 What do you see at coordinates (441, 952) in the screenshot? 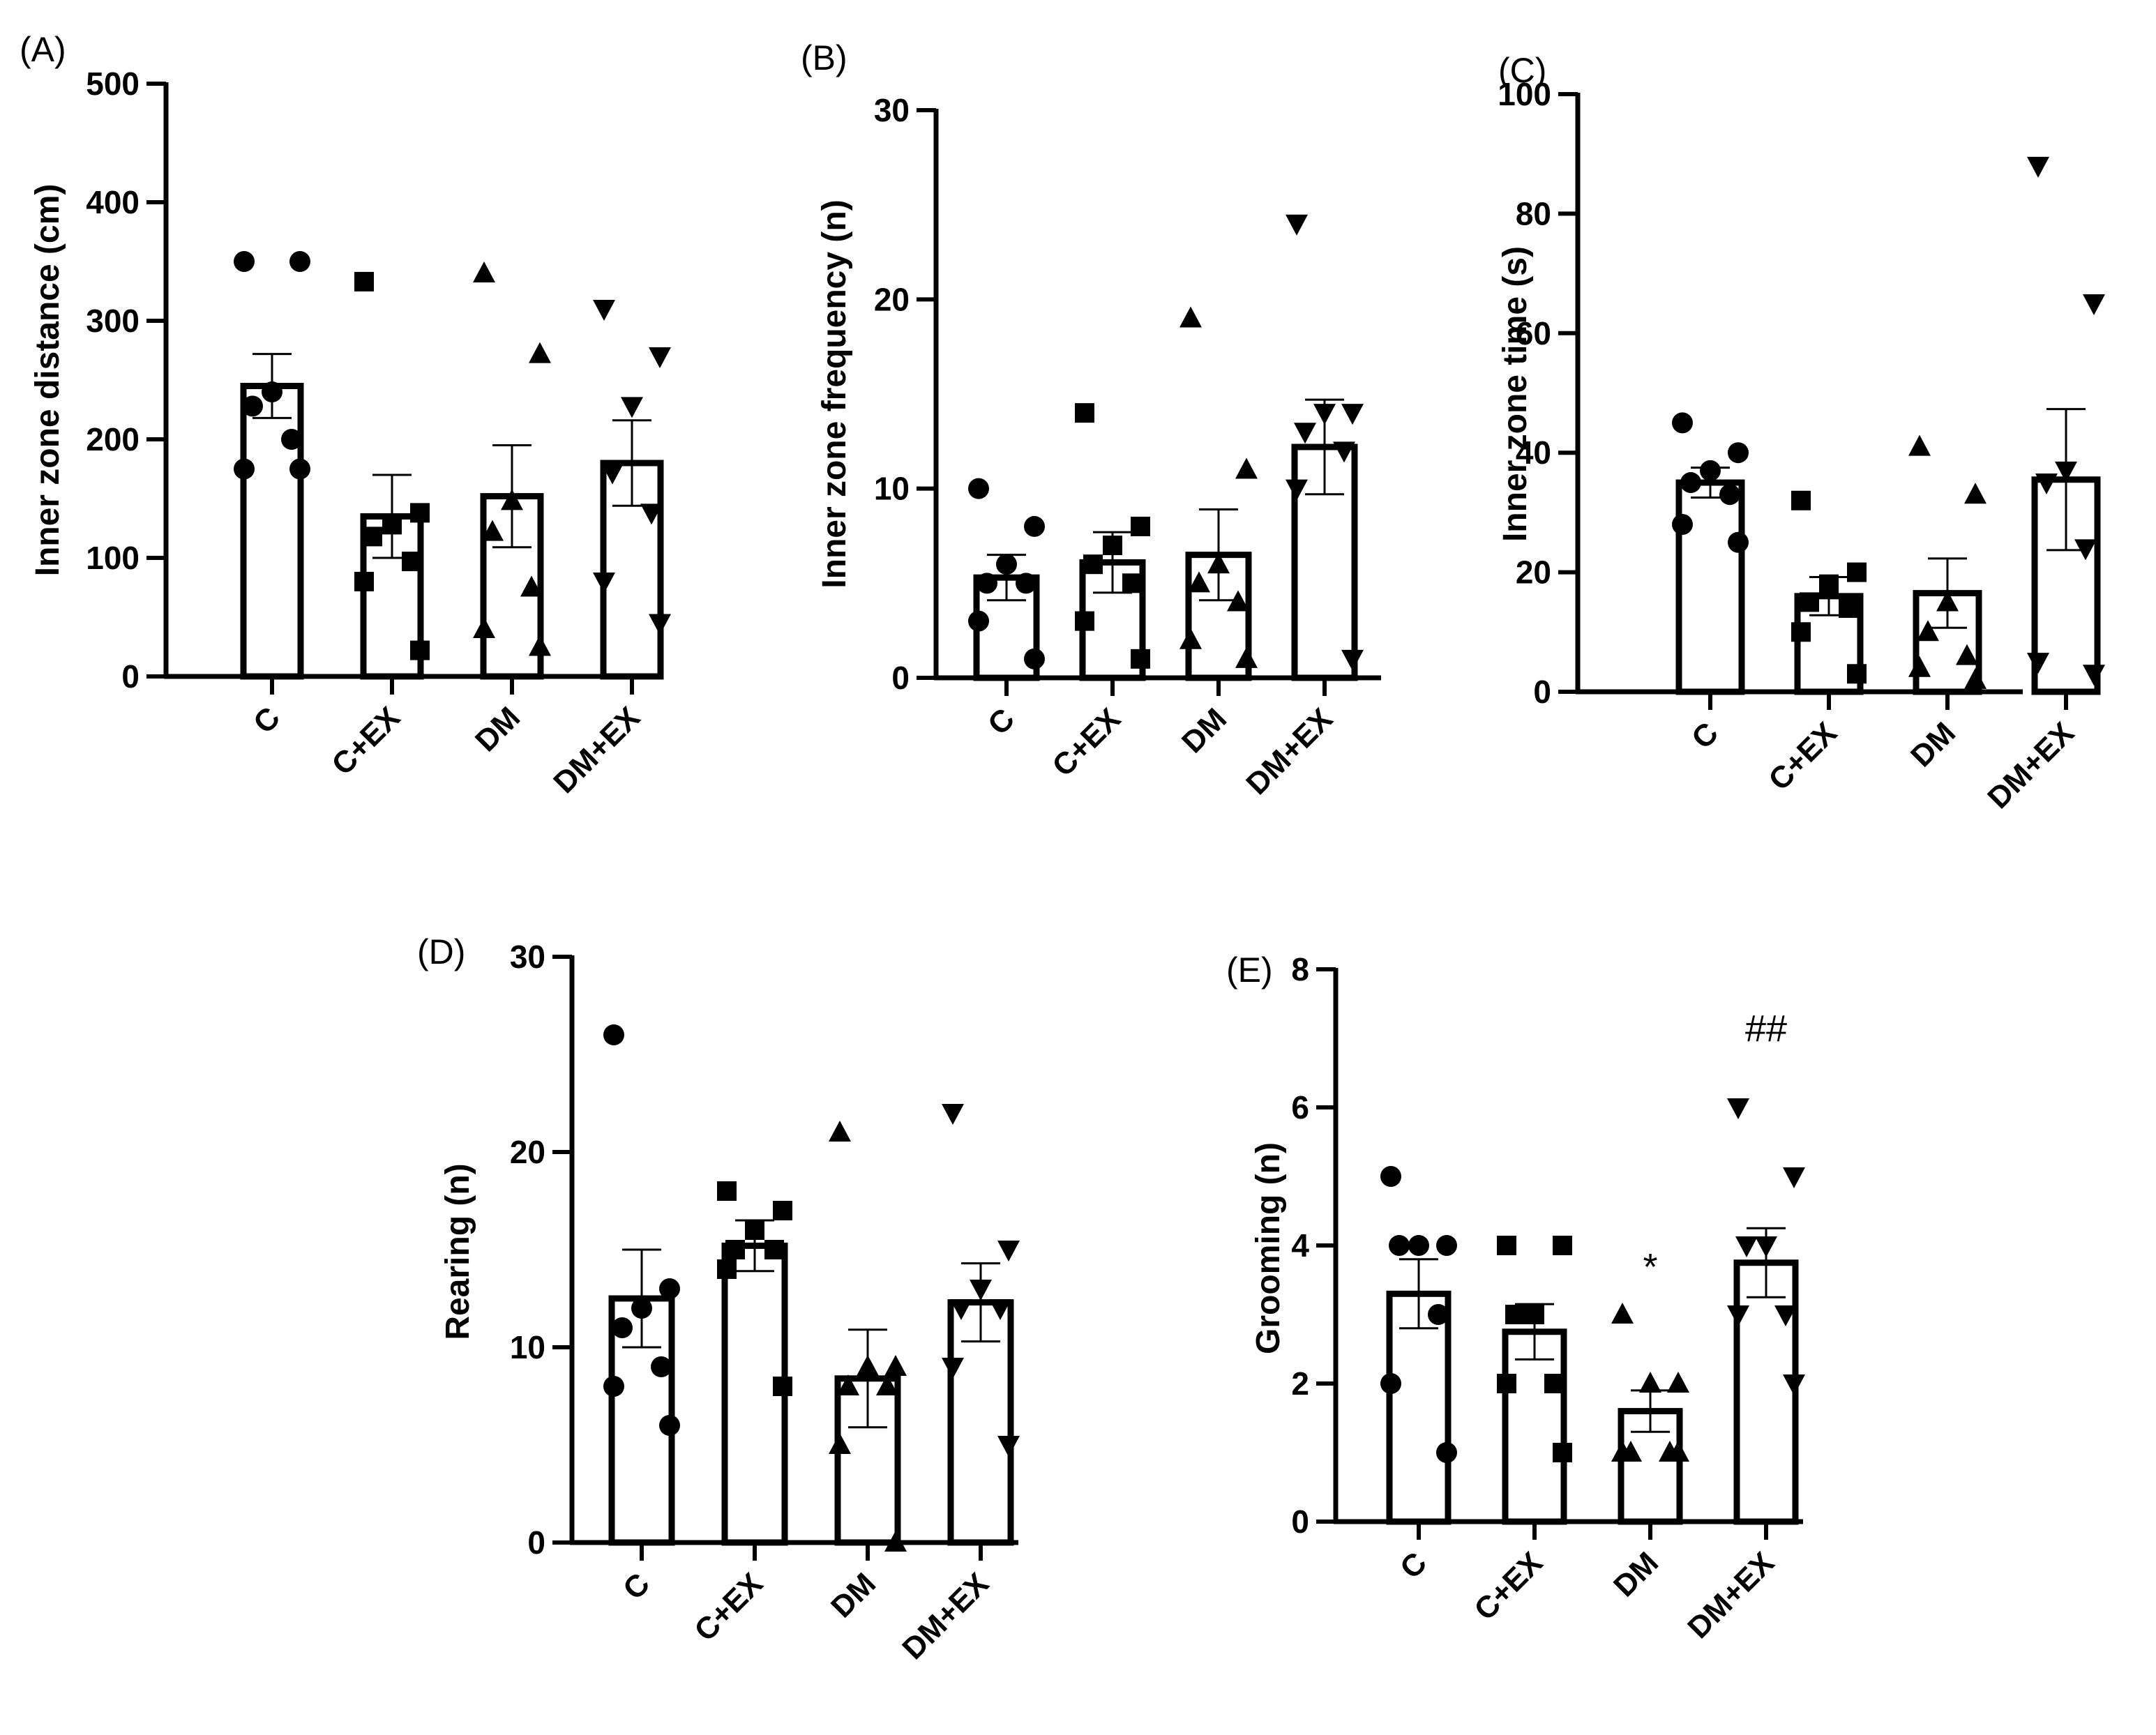
I see `panel-letter: (D)` at bounding box center [441, 952].